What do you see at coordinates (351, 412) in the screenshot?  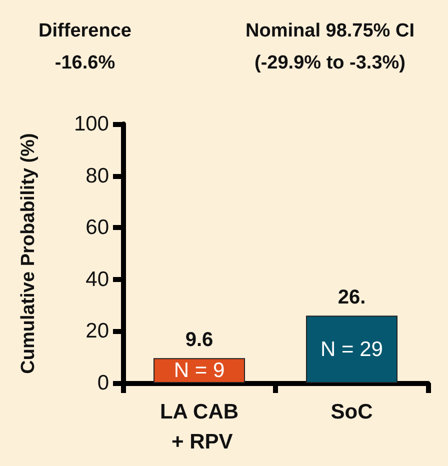 I see `x-tick-label: SoC` at bounding box center [351, 412].